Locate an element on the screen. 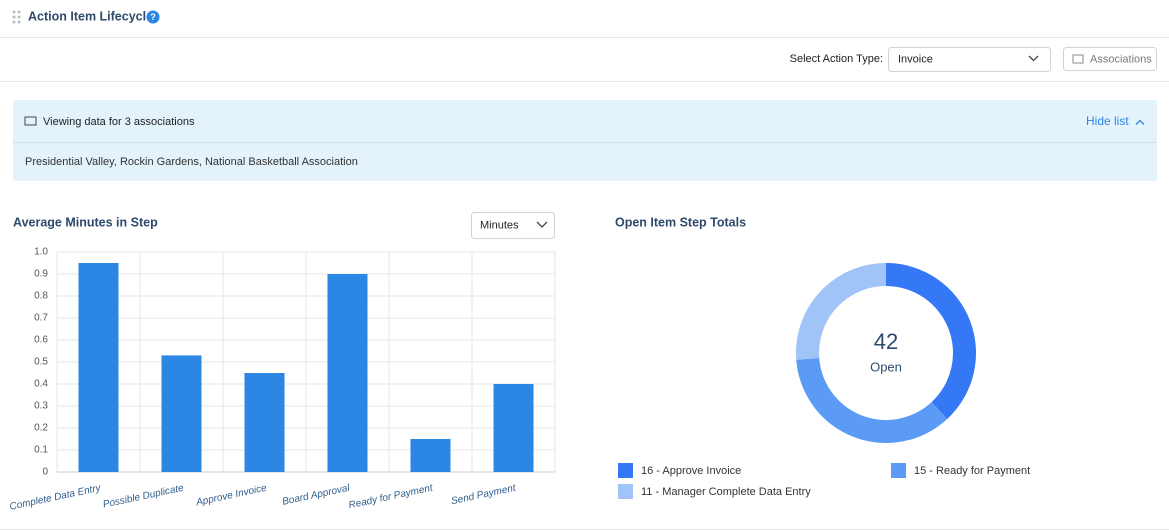 This screenshot has width=1169, height=531. y-tick-label: 0.7 is located at coordinates (41, 318).